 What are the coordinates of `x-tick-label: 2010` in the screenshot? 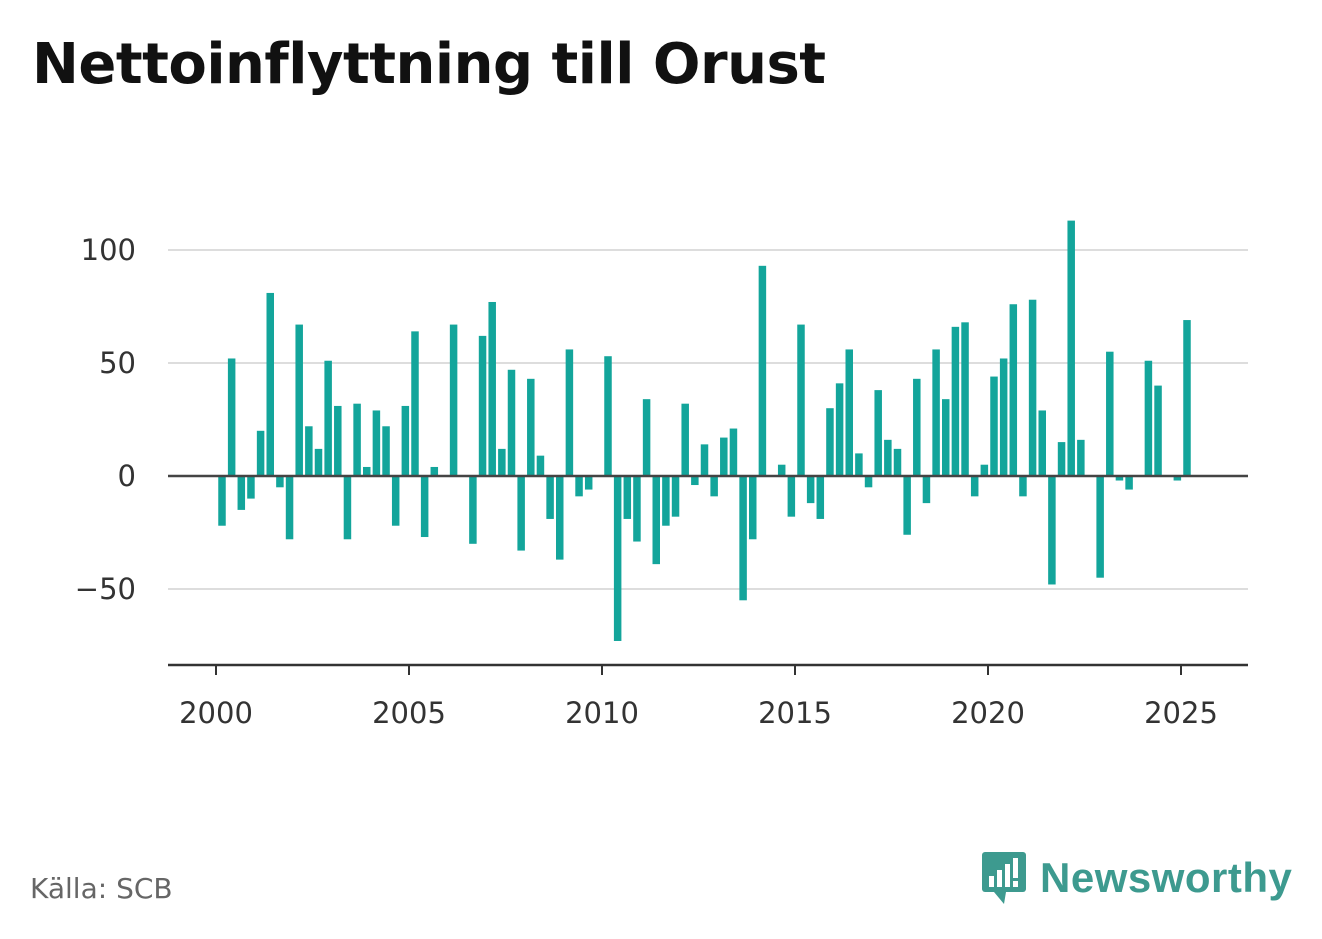 It's located at (602, 713).